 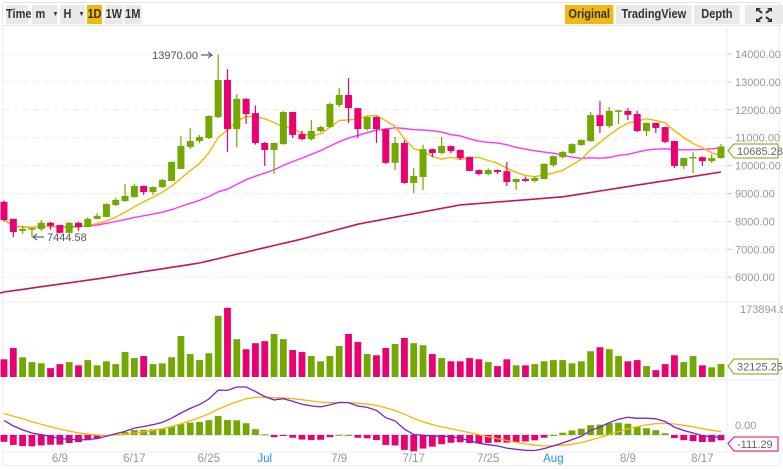 I want to click on volume-max-label: 173894.82, so click(x=761, y=310).